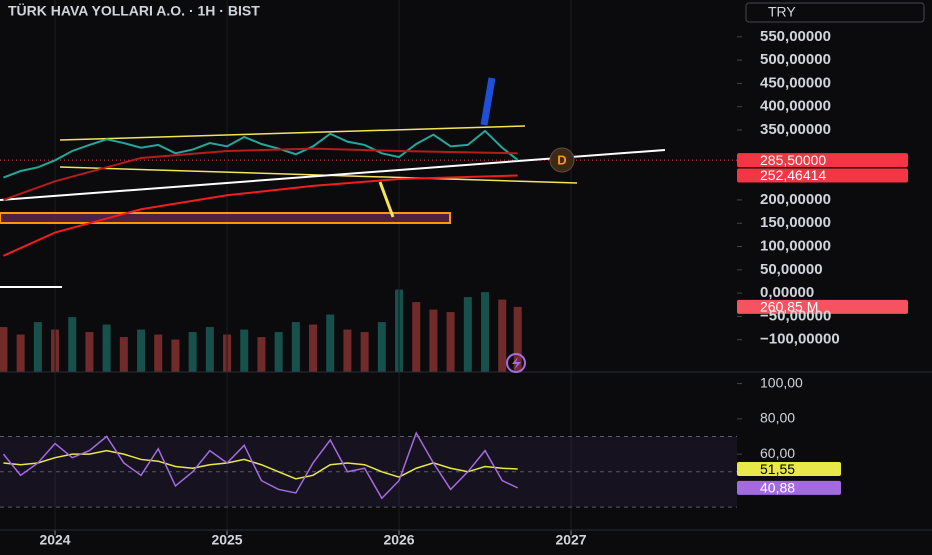 The width and height of the screenshot is (932, 555). I want to click on y-tick-label: 0,00000, so click(787, 292).